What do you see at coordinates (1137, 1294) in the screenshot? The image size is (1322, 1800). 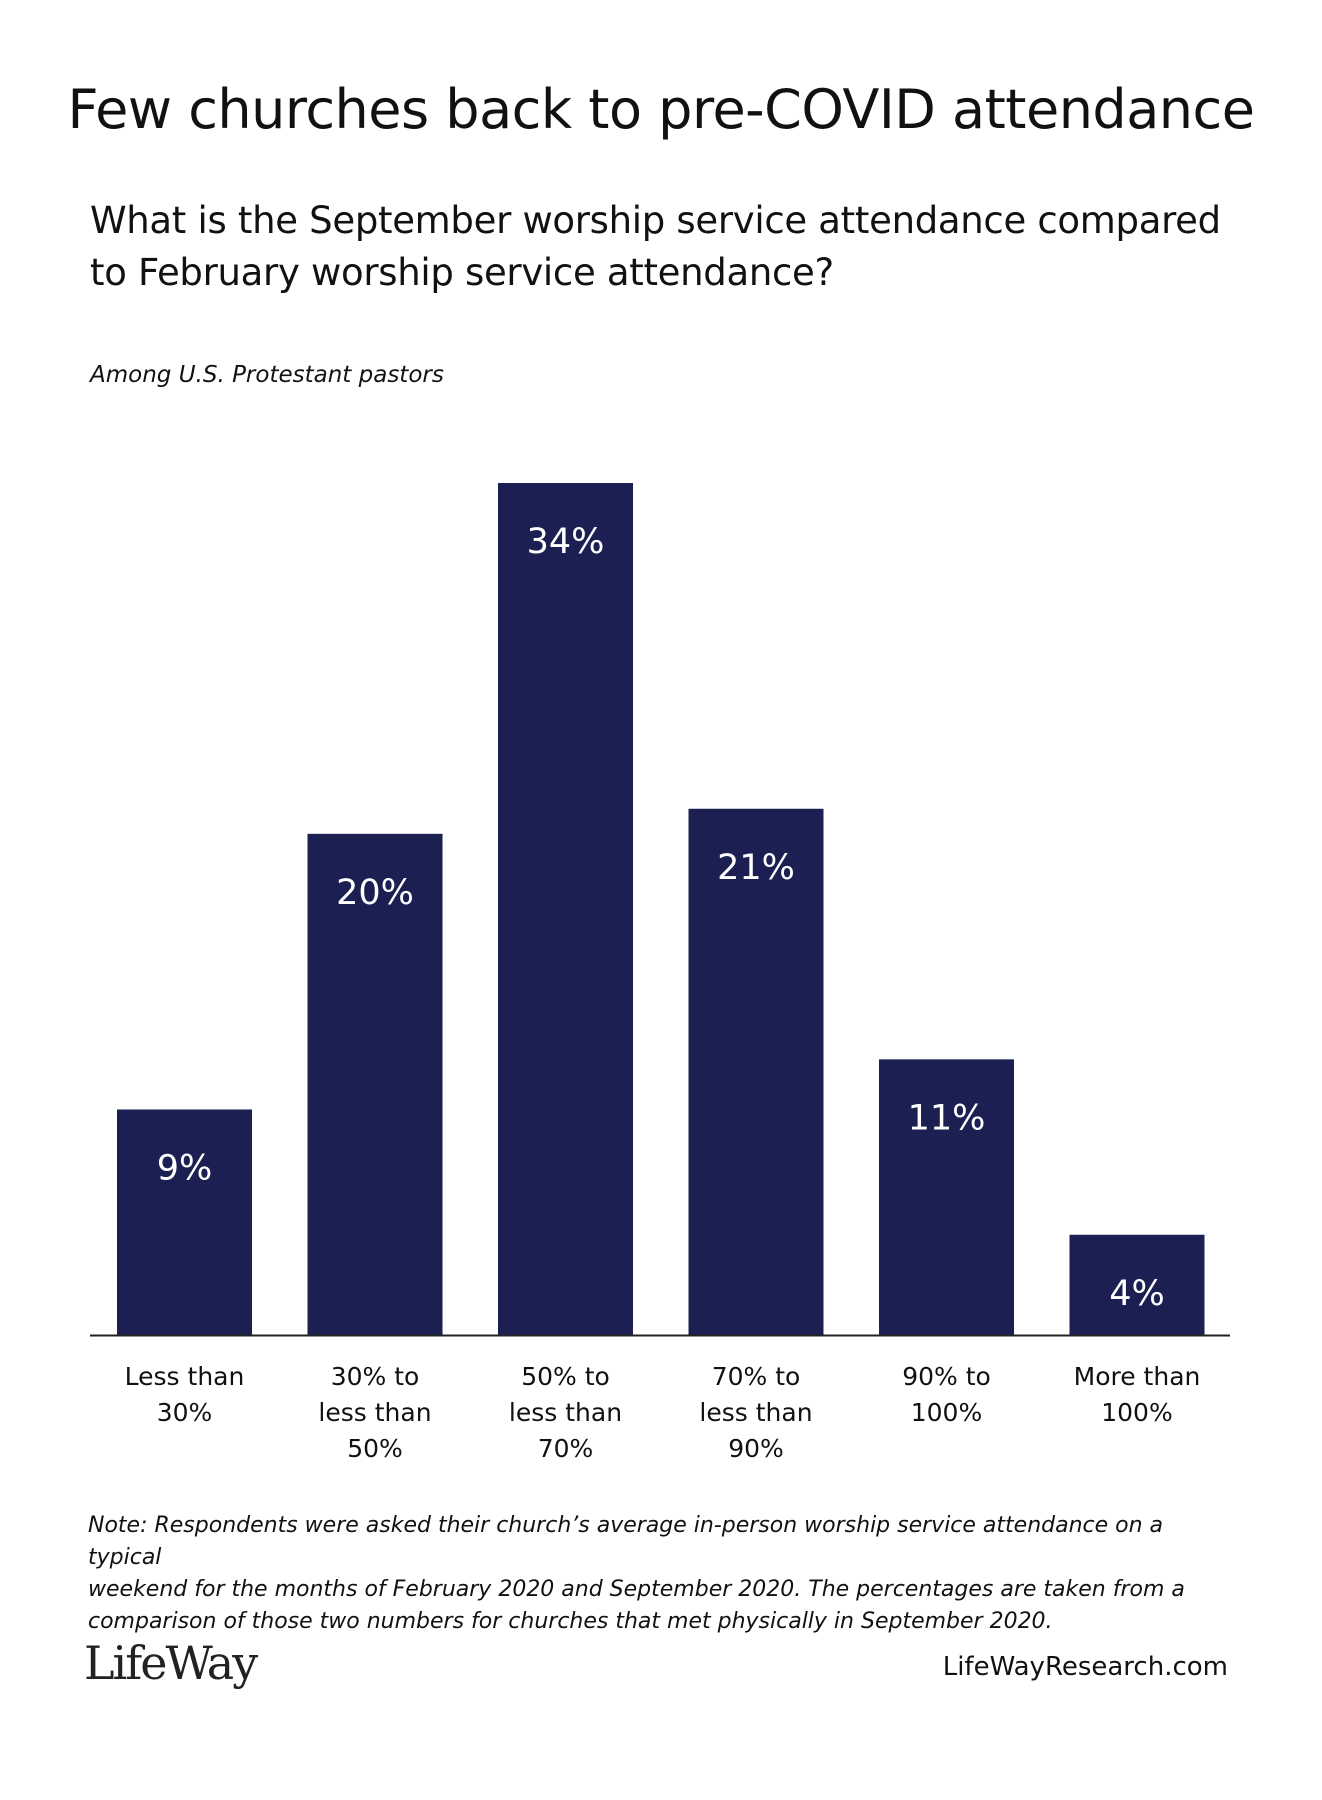 I see `bar-value-label-6: 4%` at bounding box center [1137, 1294].